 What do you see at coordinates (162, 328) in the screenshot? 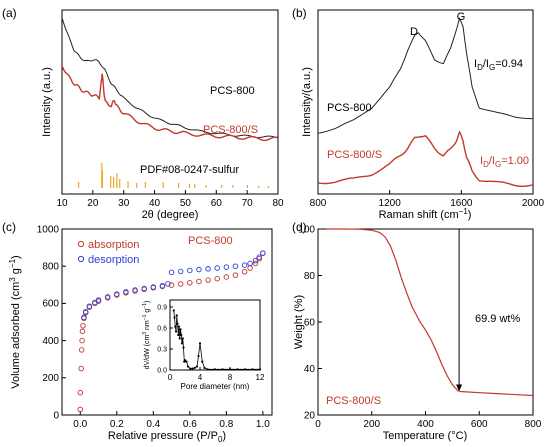
I see `panel-c-inset-y-tick-label-0.6: 0.6` at bounding box center [162, 328].